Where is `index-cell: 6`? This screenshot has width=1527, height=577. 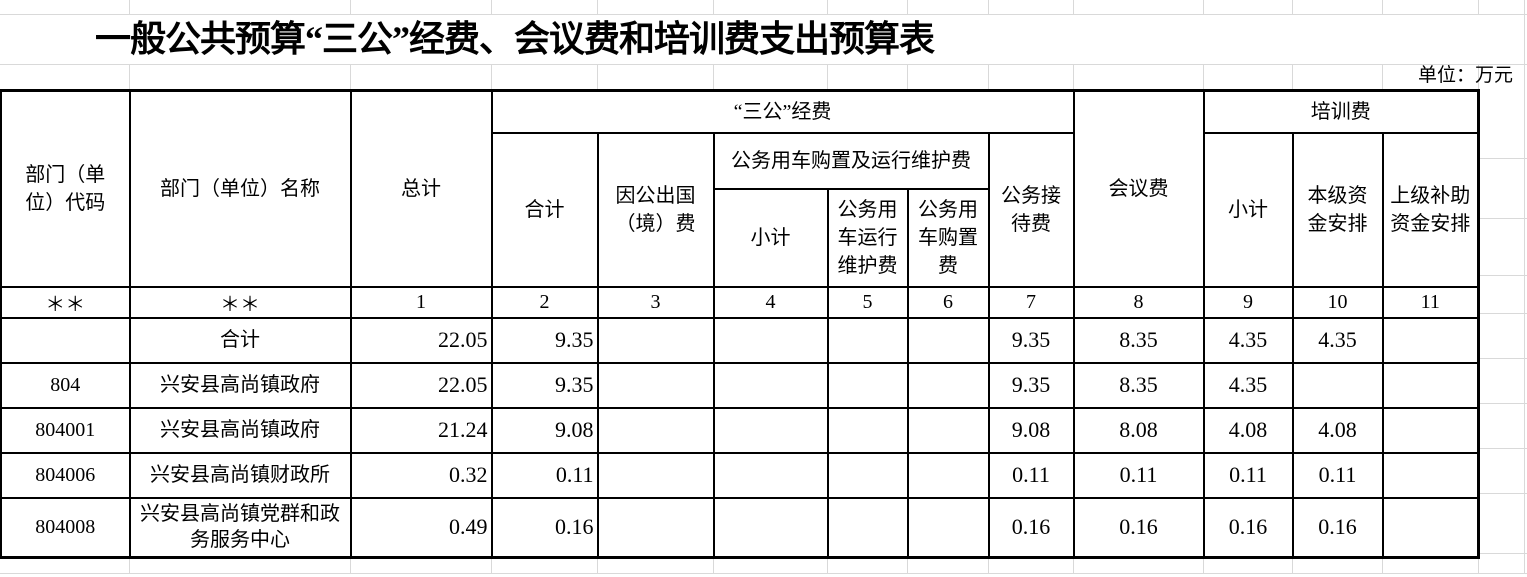 index-cell: 6 is located at coordinates (948, 302).